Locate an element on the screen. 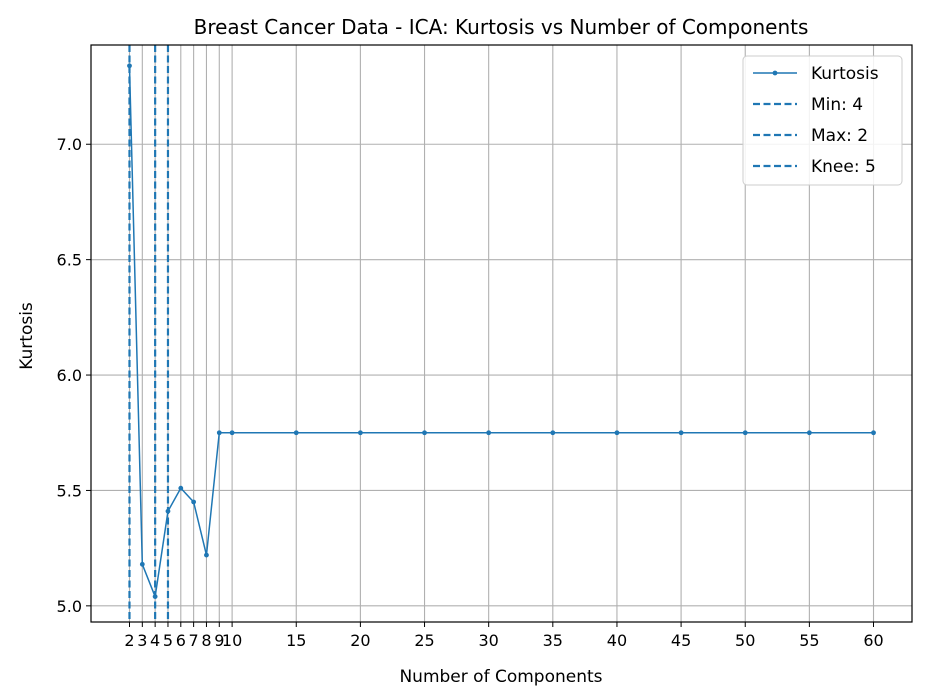 The height and width of the screenshot is (700, 931). x-tick-label: 40 is located at coordinates (617, 640).